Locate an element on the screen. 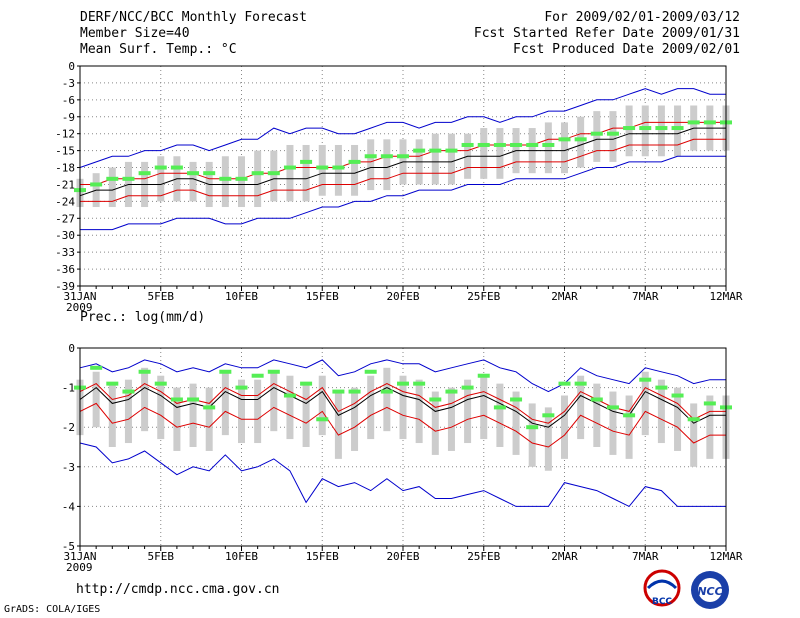 This screenshot has width=800, height=618. temp-xtick-label-3: 15FEB is located at coordinates (322, 296).